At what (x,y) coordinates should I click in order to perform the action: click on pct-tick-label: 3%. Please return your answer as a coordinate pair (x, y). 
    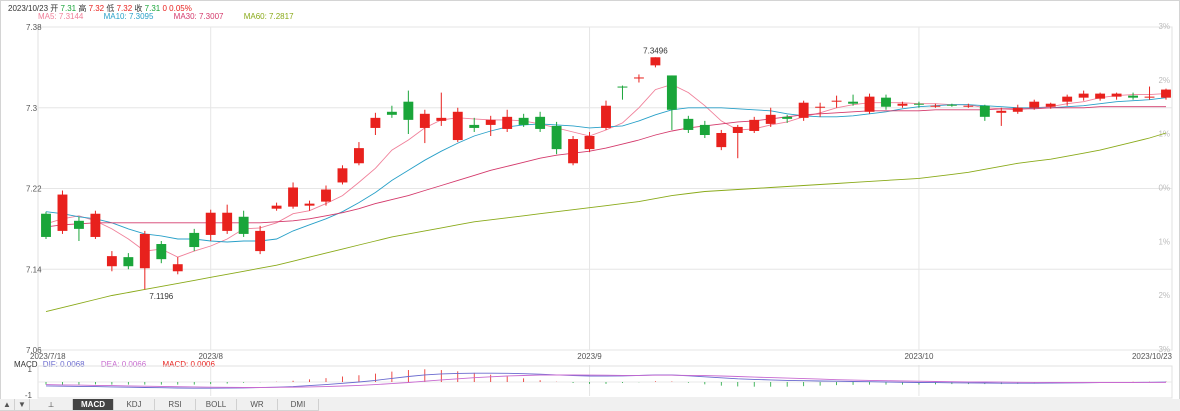
    Looking at the image, I should click on (1164, 26).